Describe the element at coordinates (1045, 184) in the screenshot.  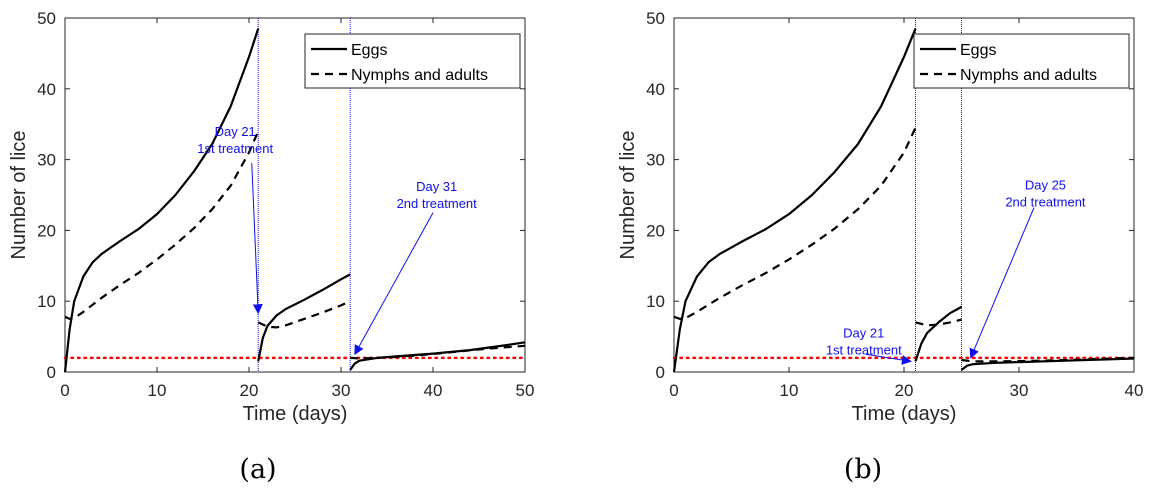
I see `annotation-text: Day 25` at that location.